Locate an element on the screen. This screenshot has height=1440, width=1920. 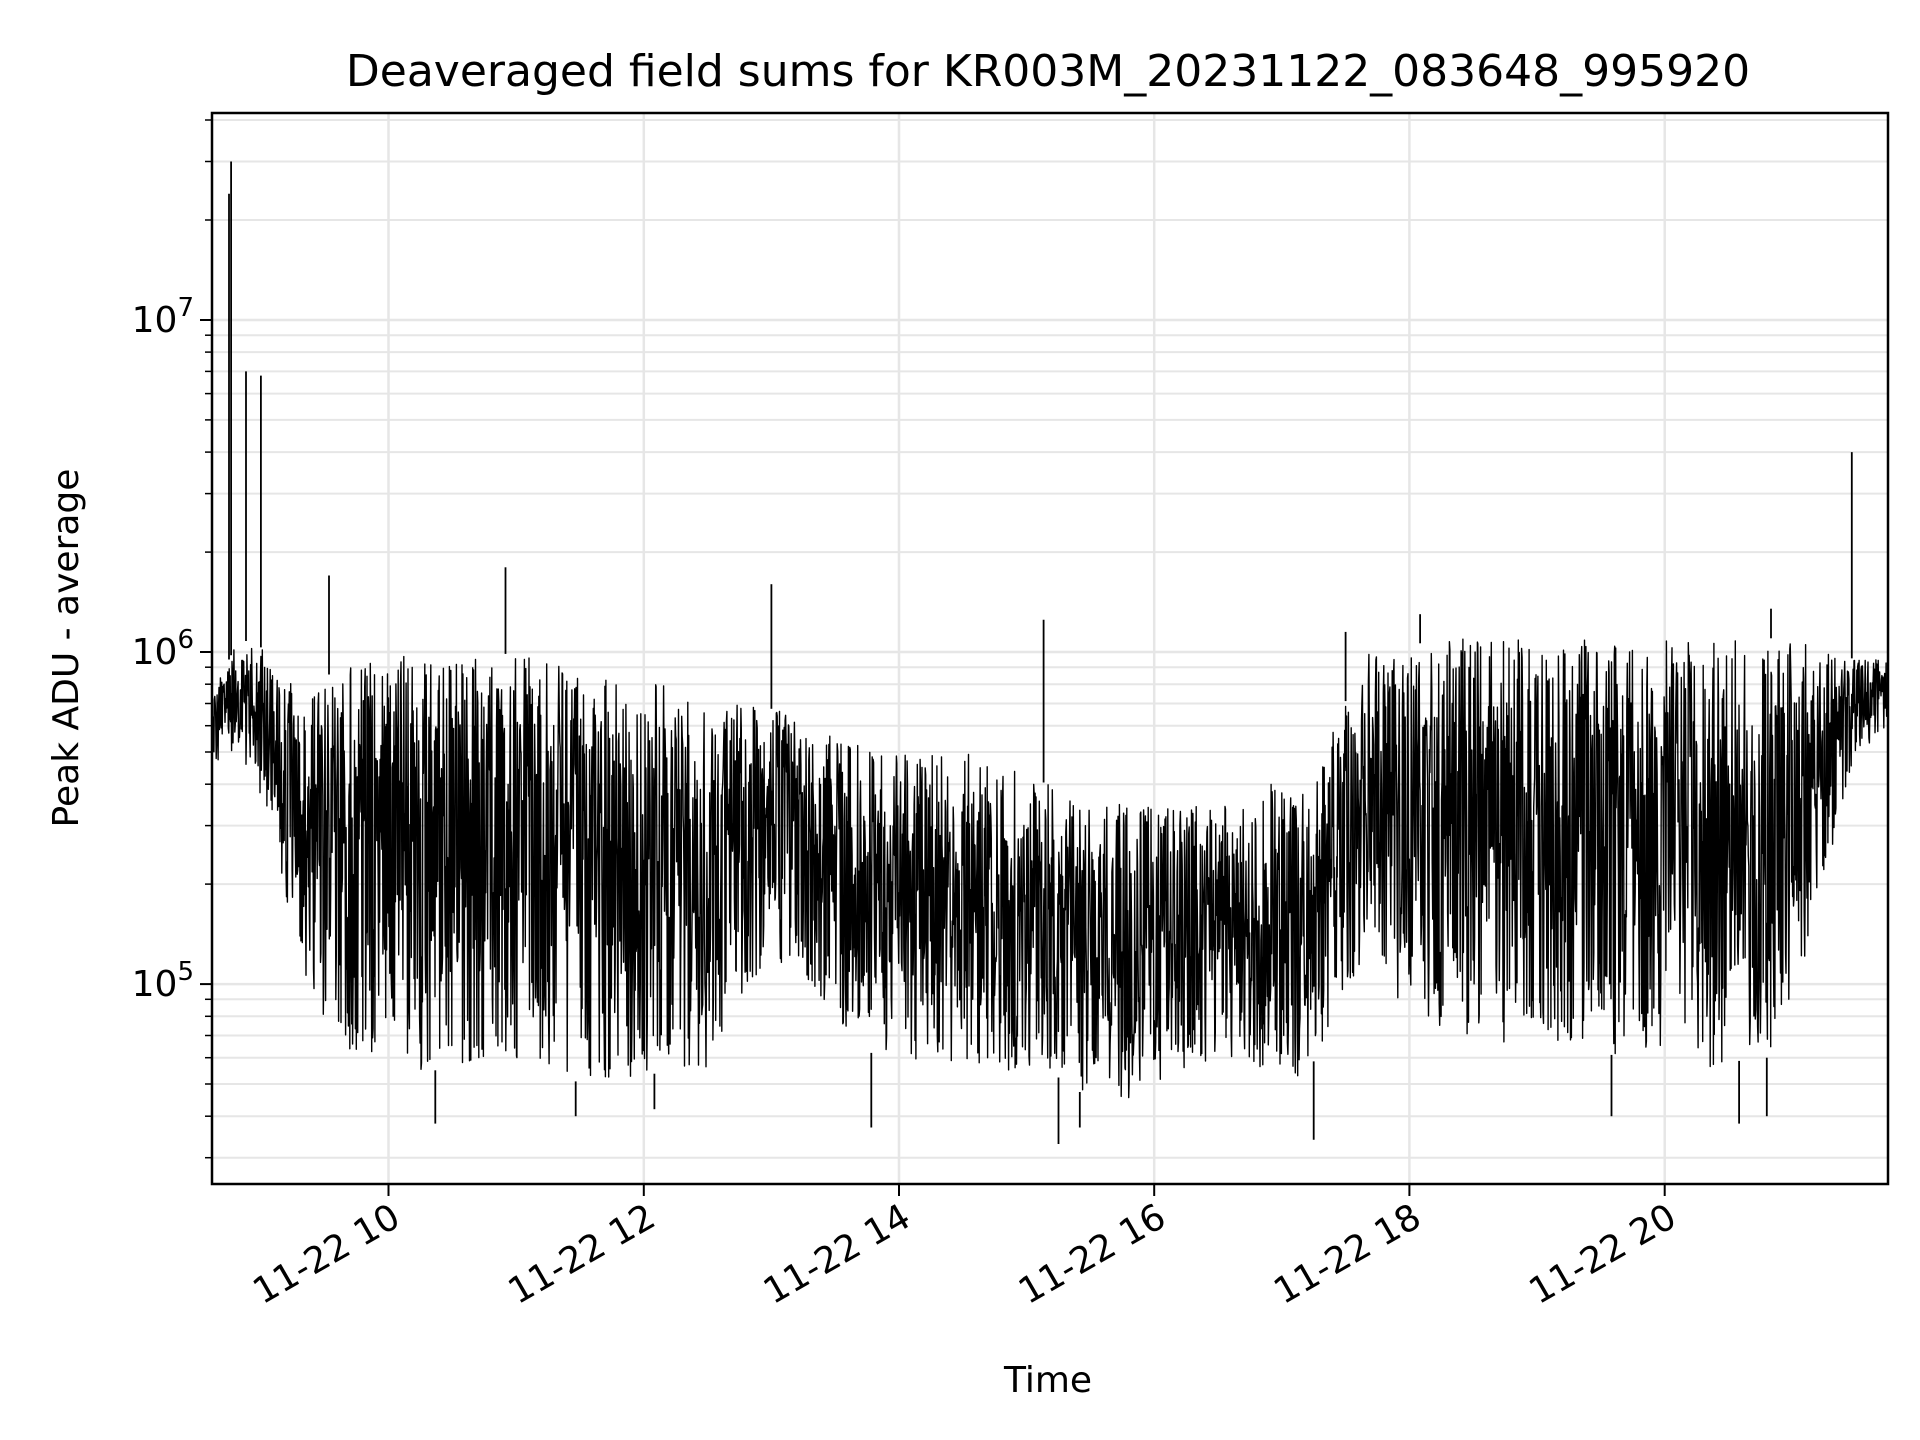
y-axis-label: Peak ADU - average is located at coordinates (66, 648).